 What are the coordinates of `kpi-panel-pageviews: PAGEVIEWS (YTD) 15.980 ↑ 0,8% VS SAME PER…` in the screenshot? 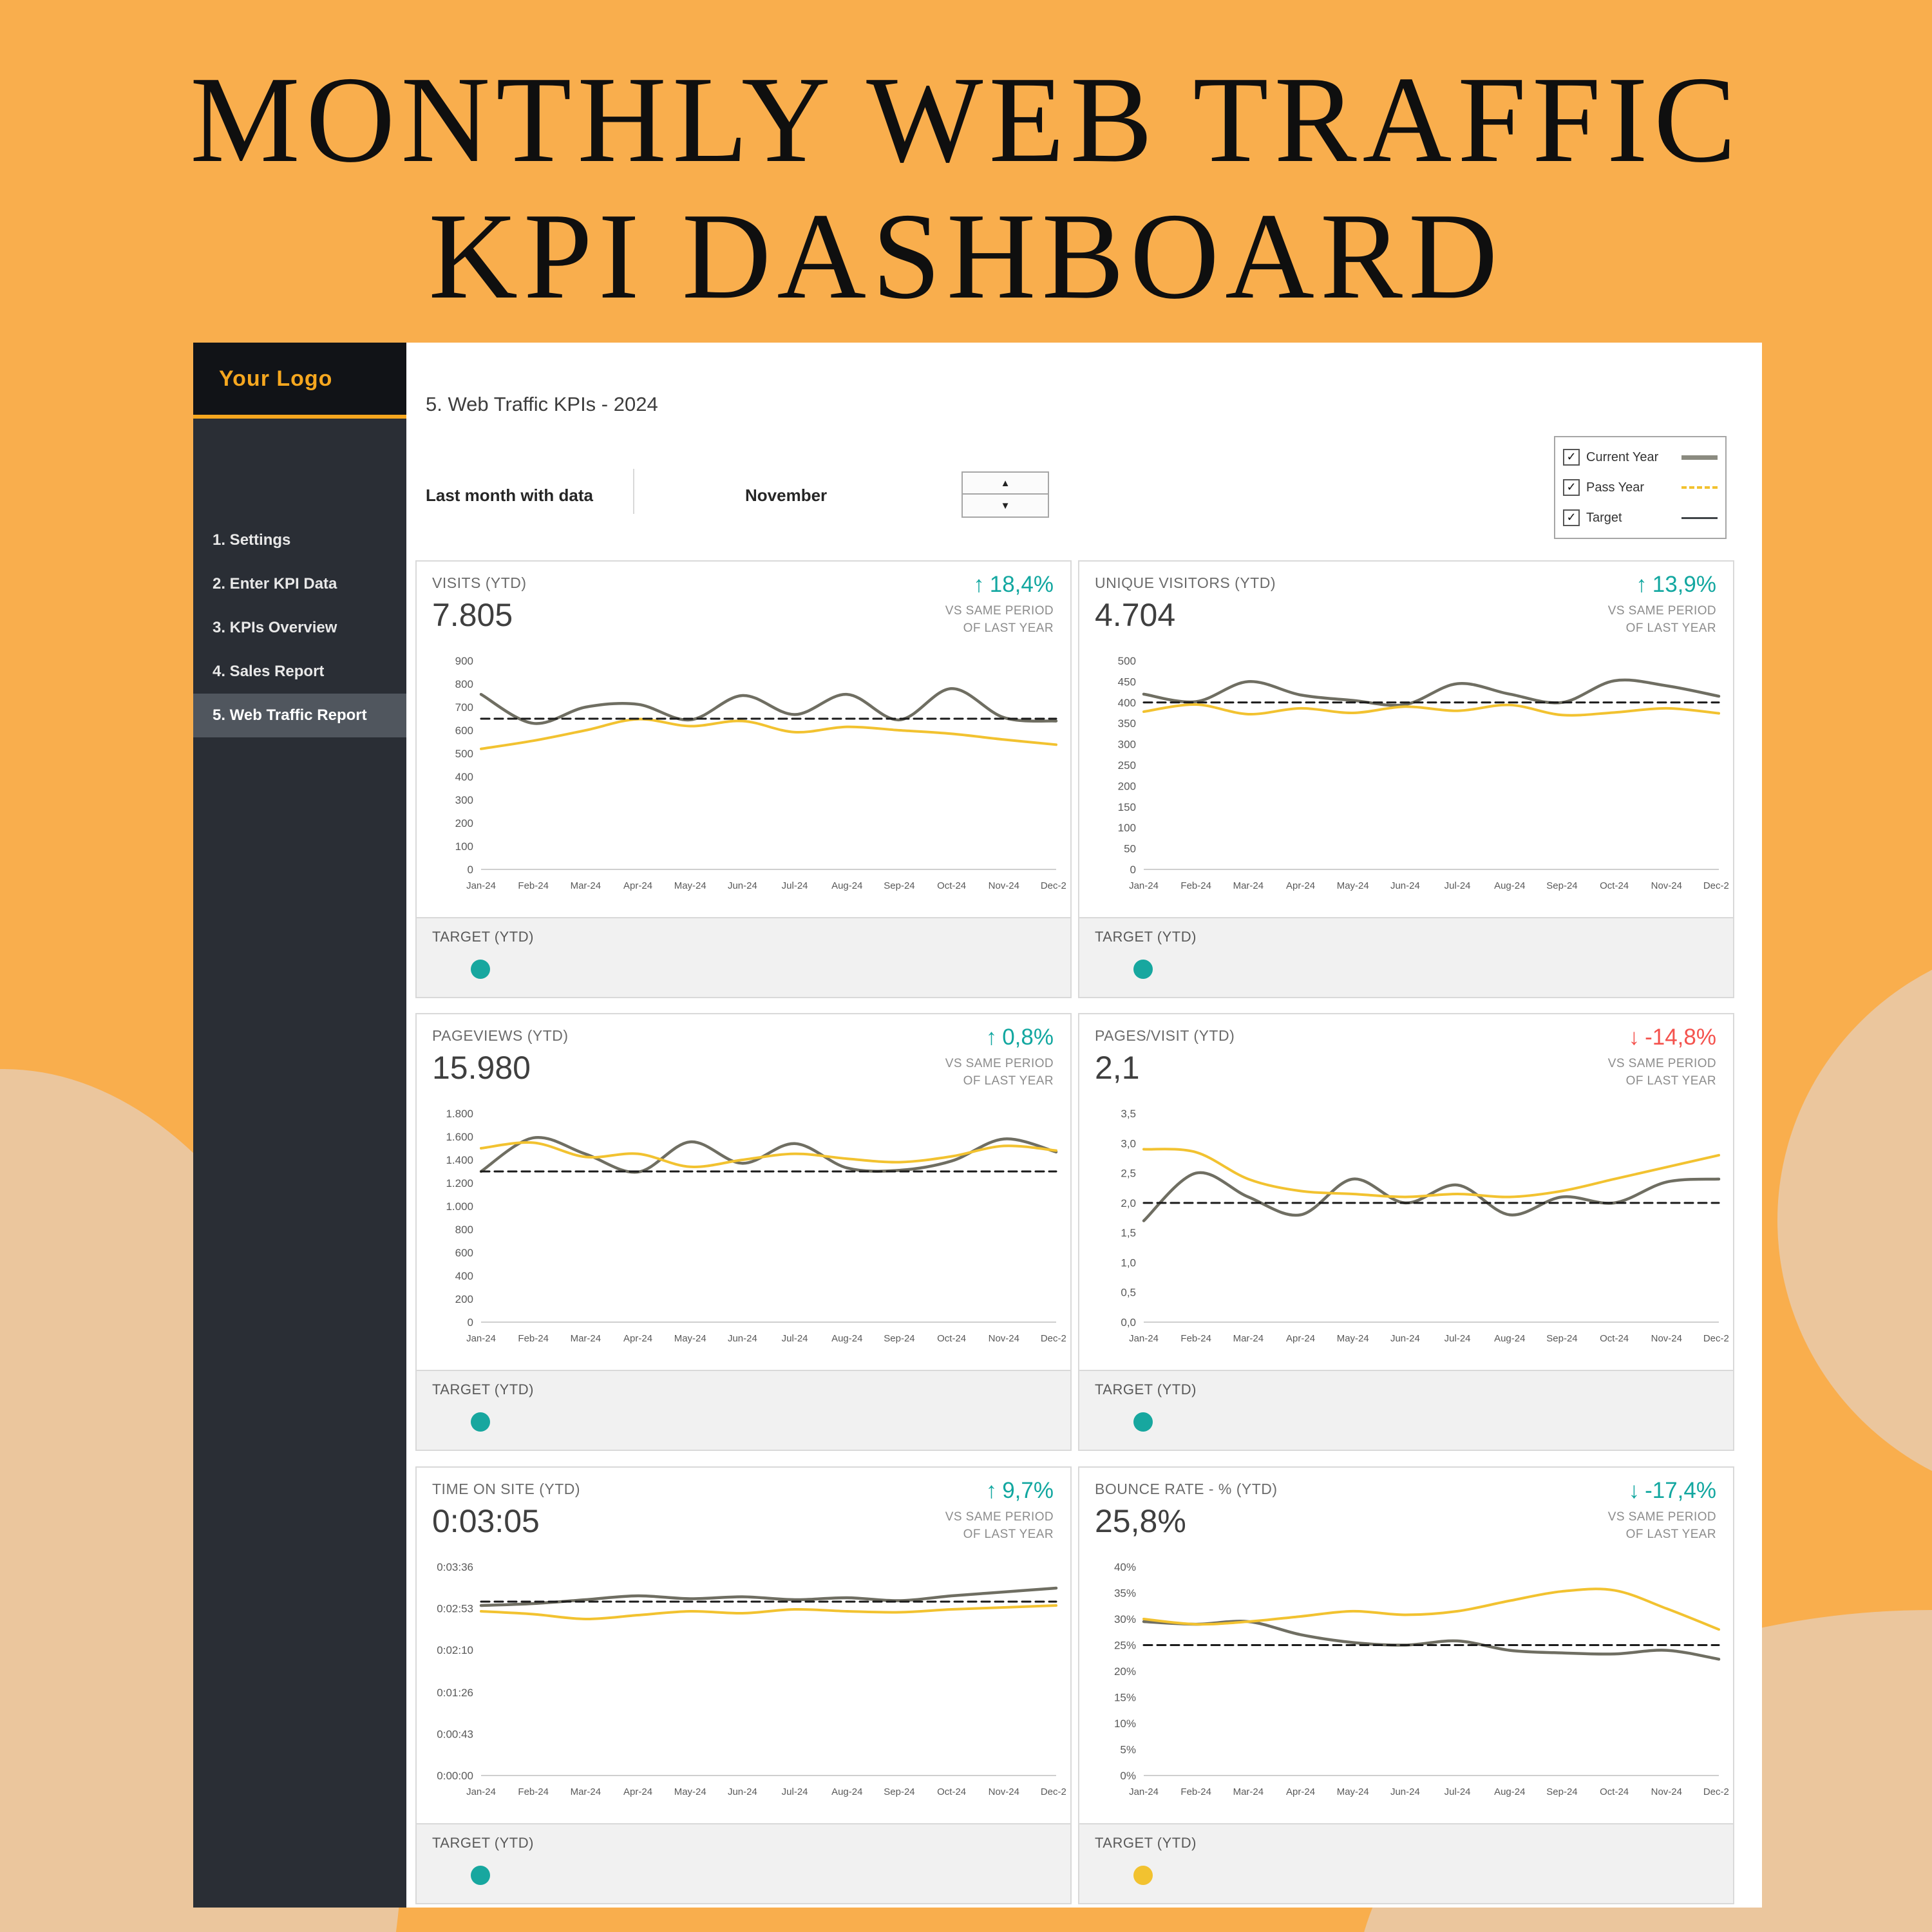 It's located at (744, 1232).